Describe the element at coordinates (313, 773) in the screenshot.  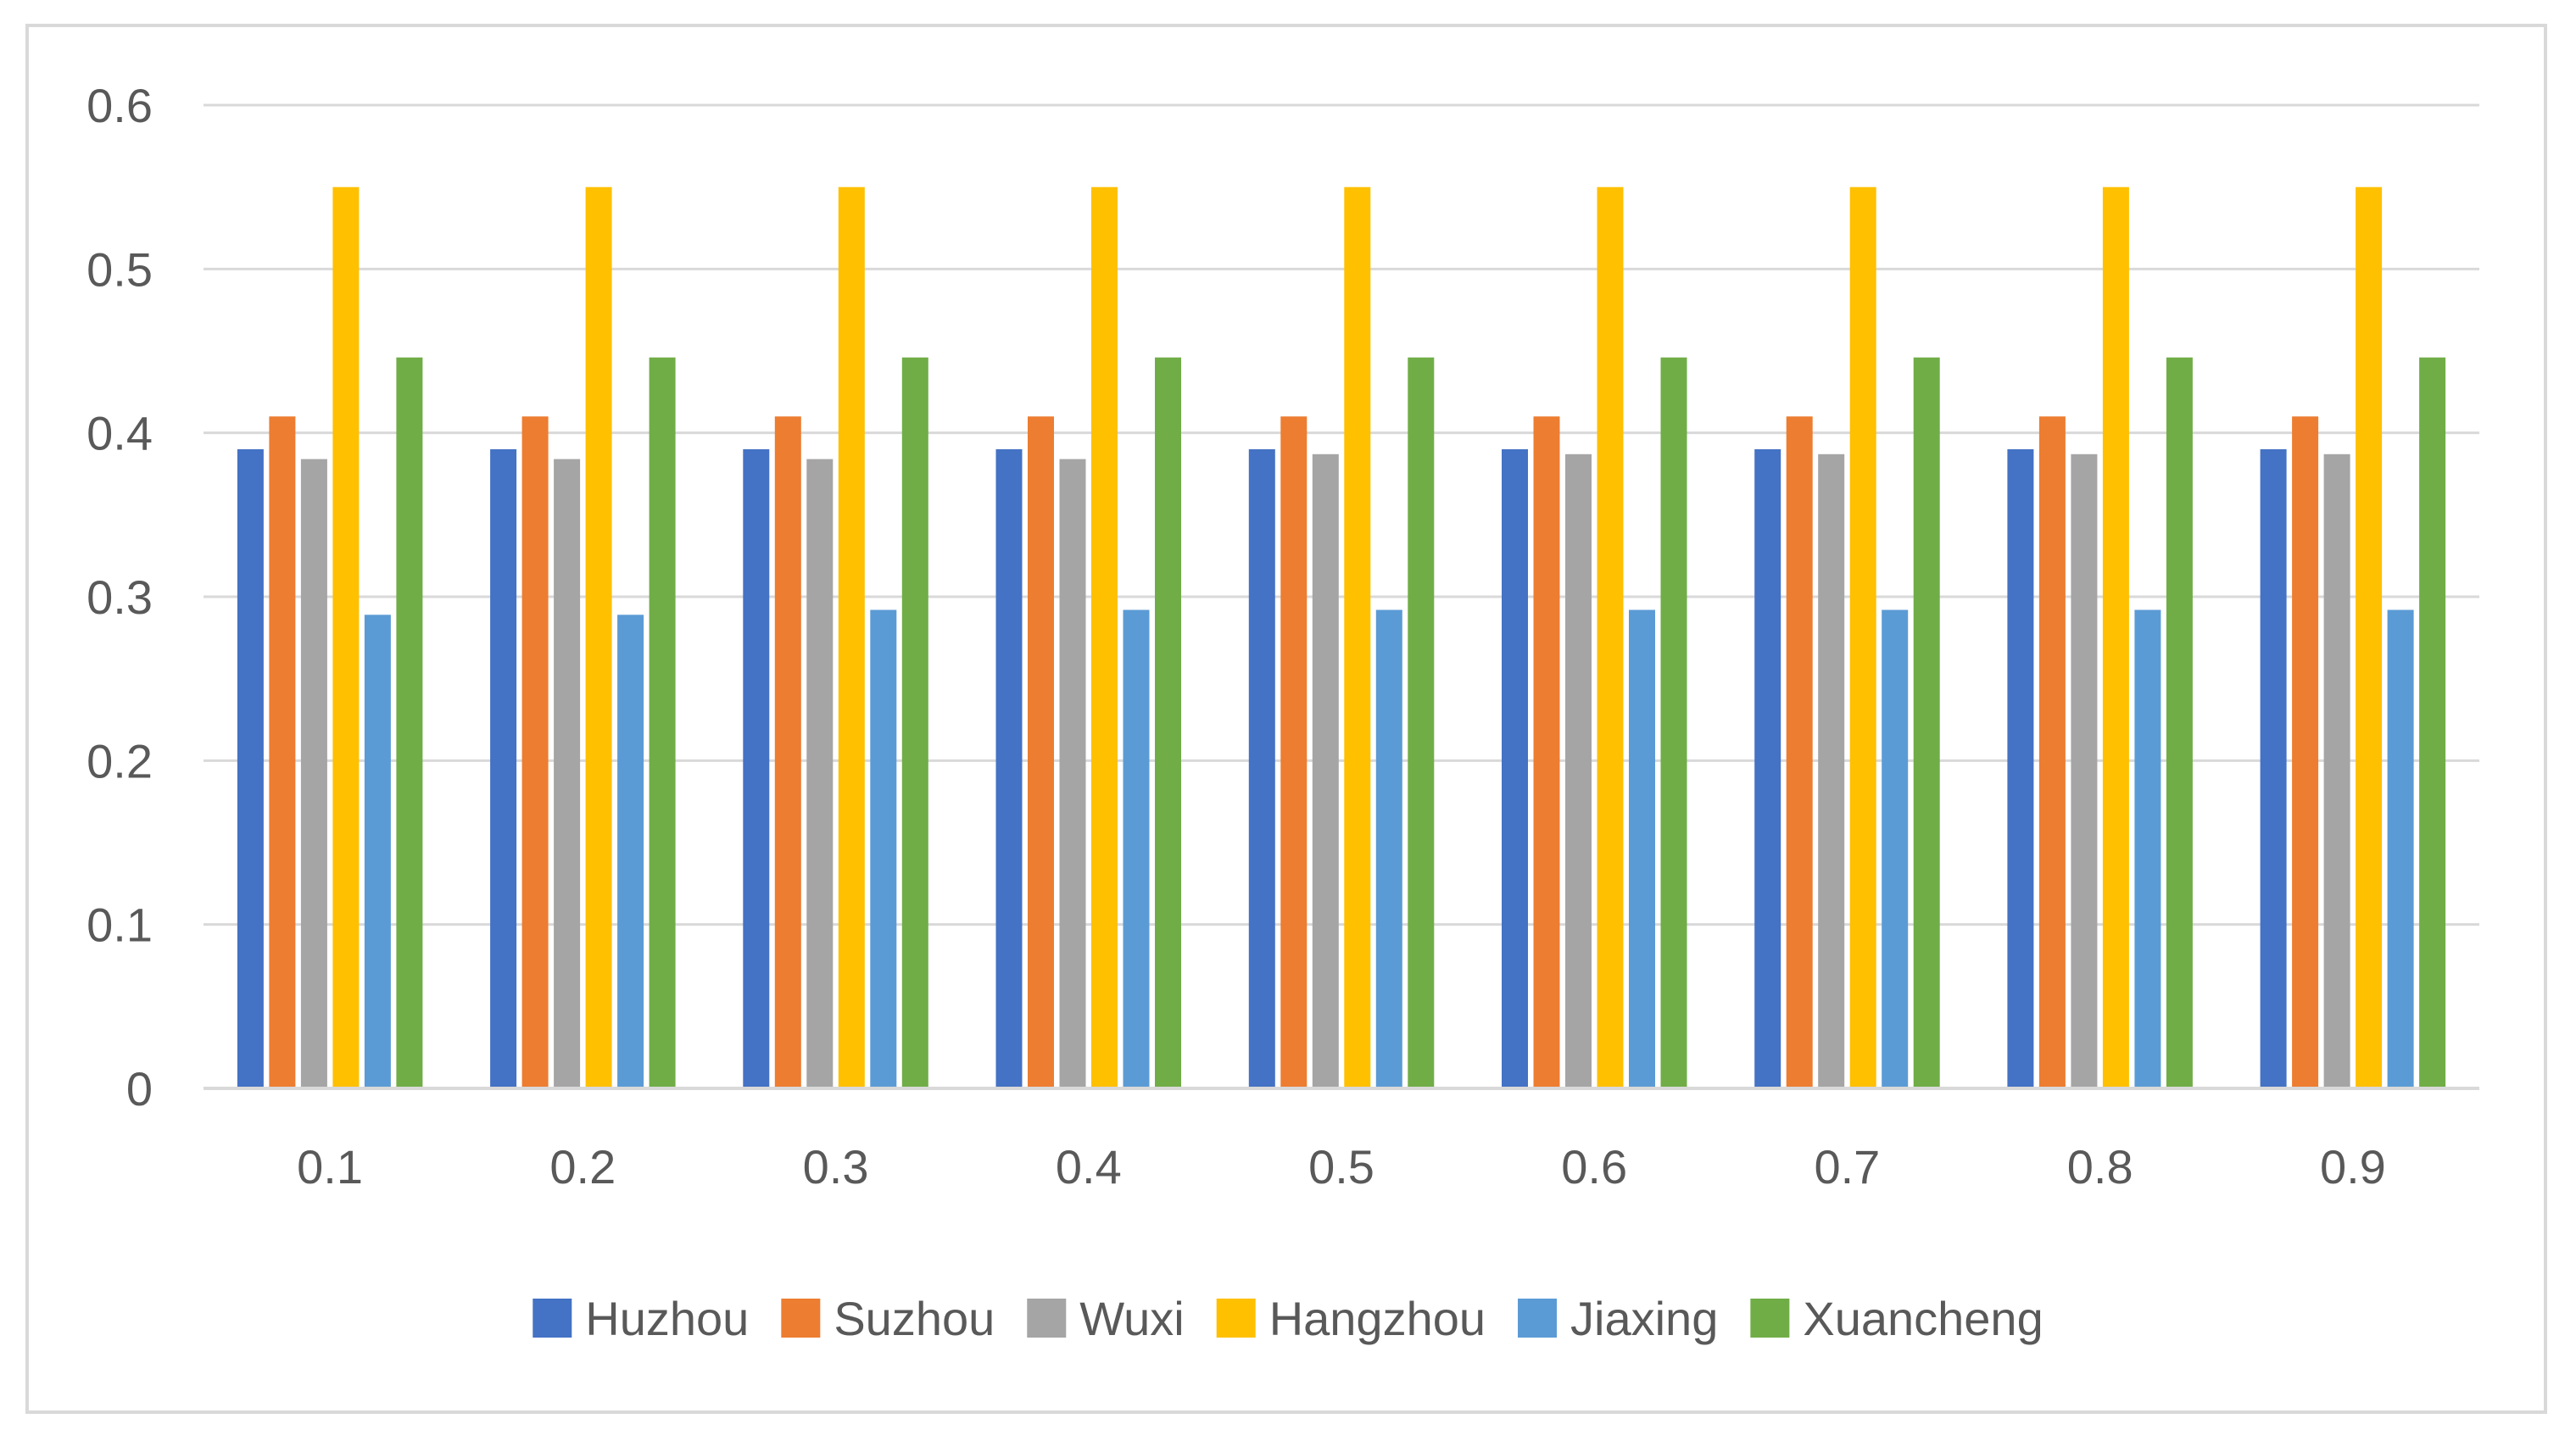
I see `bar-wuxi-0.1` at that location.